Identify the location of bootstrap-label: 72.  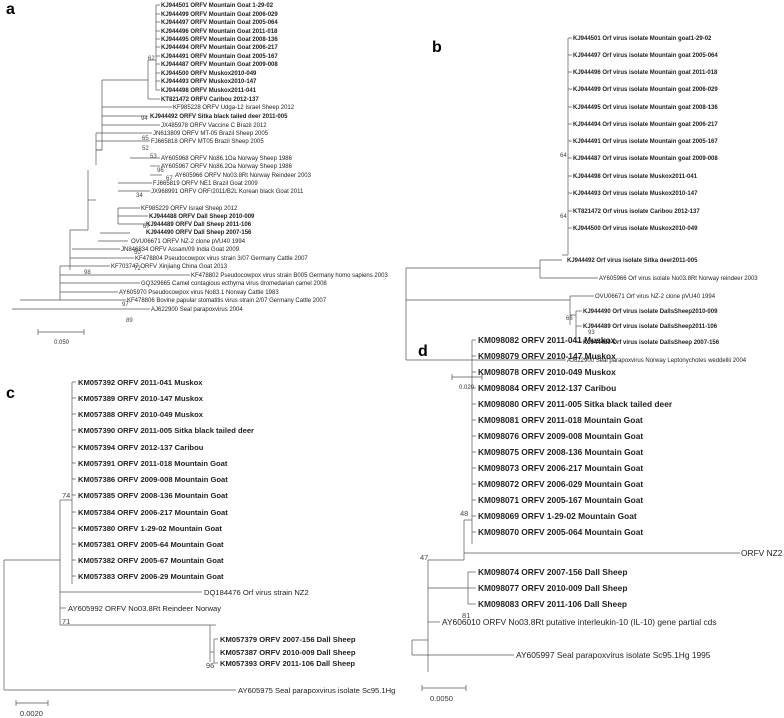
(137, 269).